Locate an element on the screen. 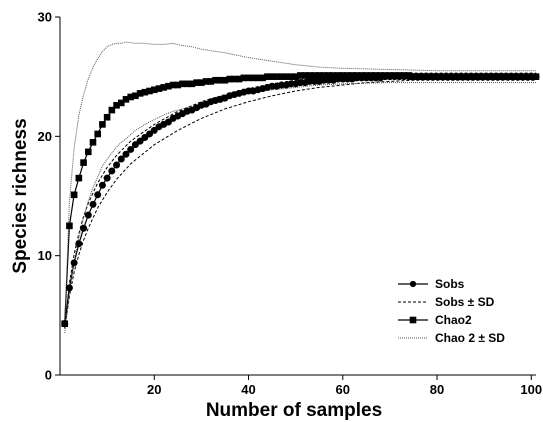 The image size is (543, 422). legend-label: Chao2 is located at coordinates (453, 320).